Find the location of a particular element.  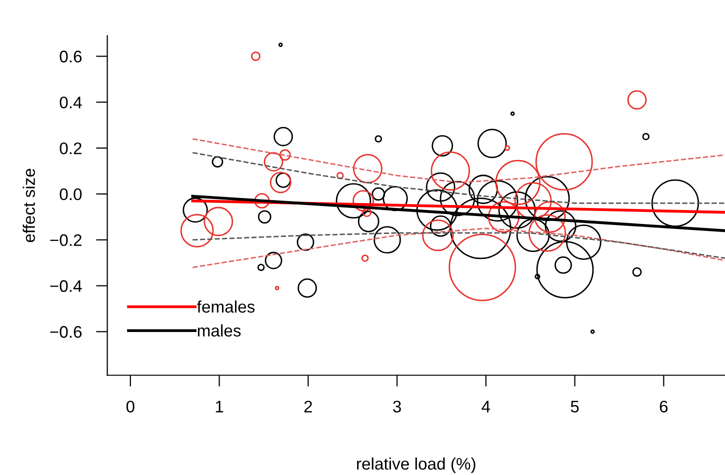

y-tick-label: −0.4 is located at coordinates (66, 286).